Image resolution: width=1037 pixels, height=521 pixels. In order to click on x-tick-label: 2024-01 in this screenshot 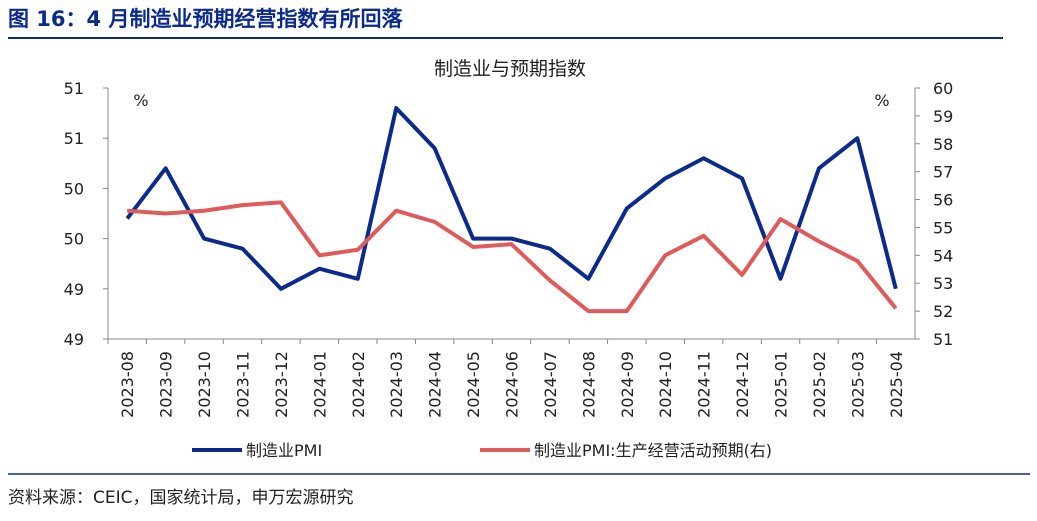, I will do `click(319, 384)`.